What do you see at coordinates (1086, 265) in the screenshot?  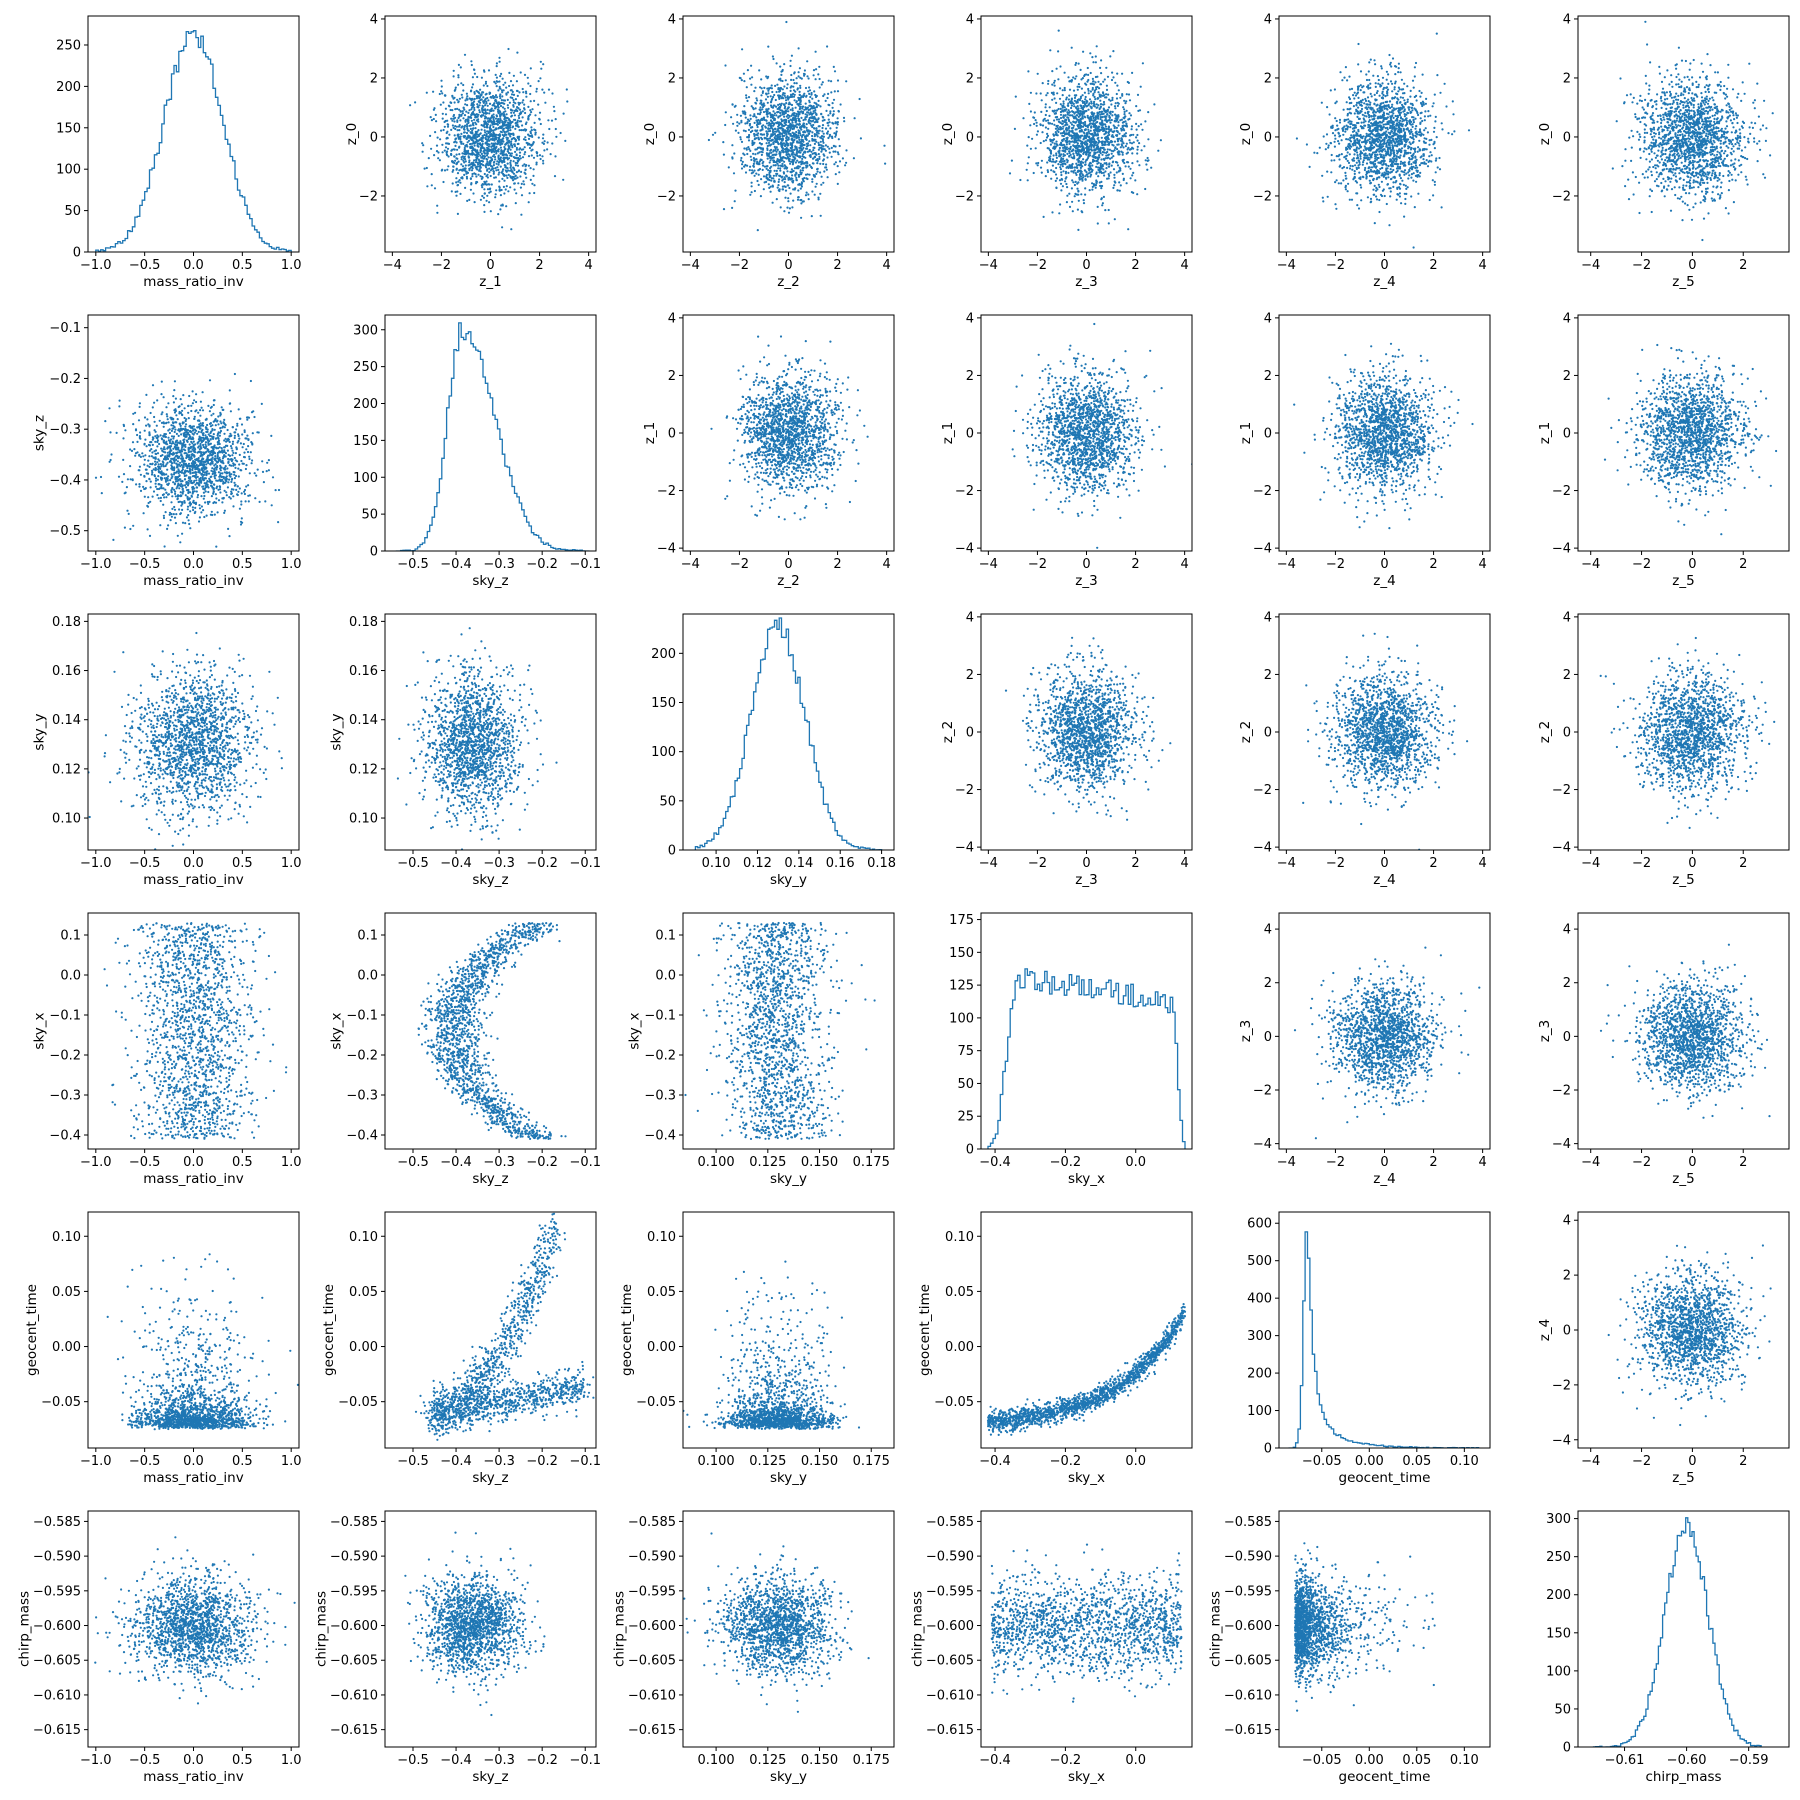 I see `x-tick-label: 0` at bounding box center [1086, 265].